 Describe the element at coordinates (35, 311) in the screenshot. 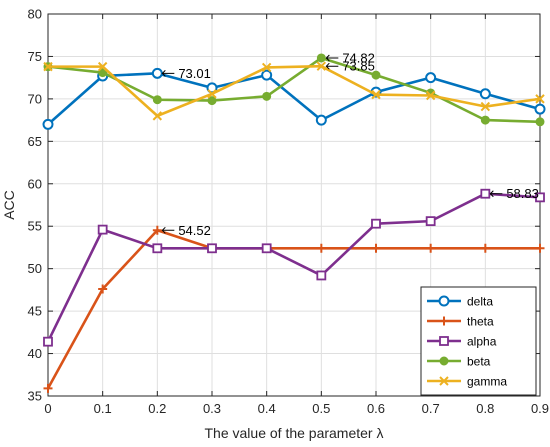

I see `y-tick-label: 45` at that location.